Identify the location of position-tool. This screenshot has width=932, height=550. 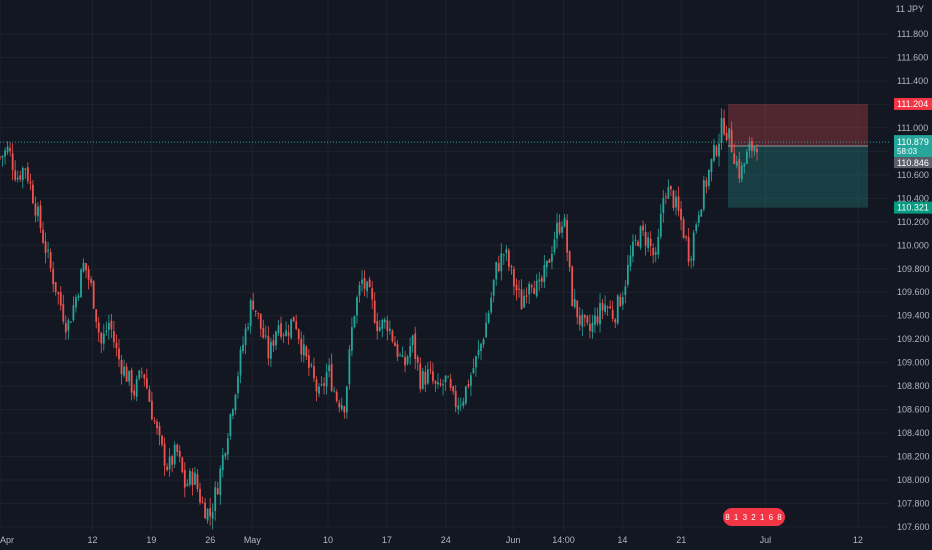
(798, 155).